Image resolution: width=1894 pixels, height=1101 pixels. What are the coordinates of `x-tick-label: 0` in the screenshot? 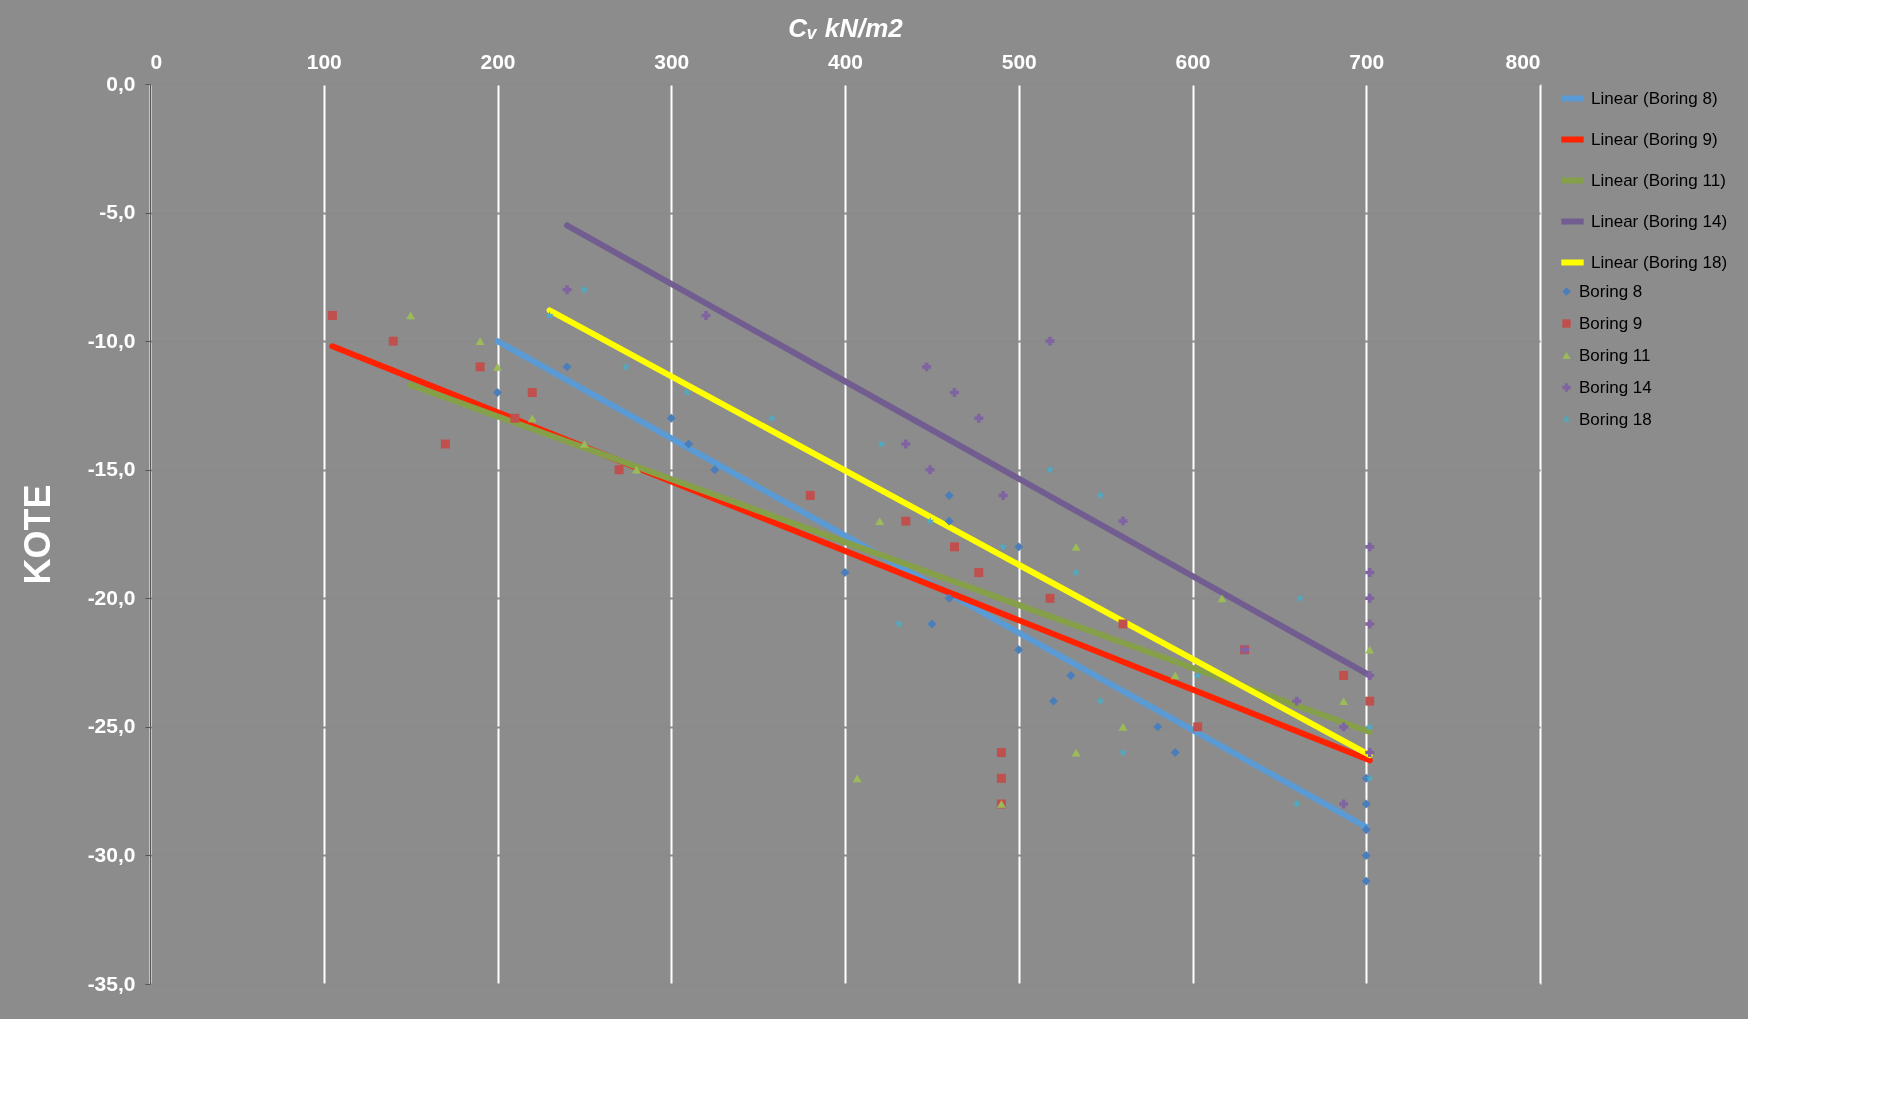 It's located at (156, 61).